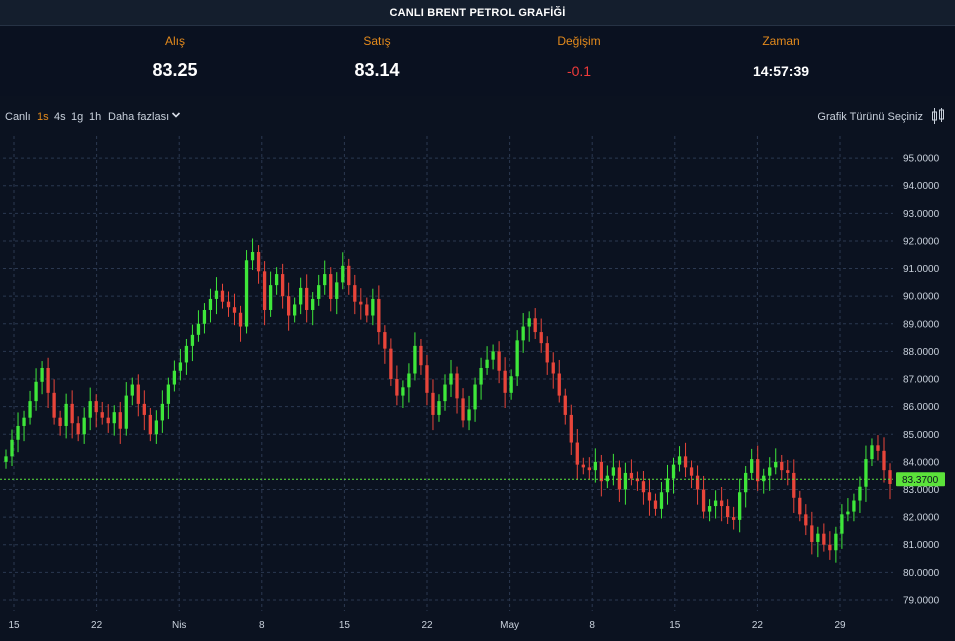  What do you see at coordinates (509, 625) in the screenshot?
I see `x-tick-label: May` at bounding box center [509, 625].